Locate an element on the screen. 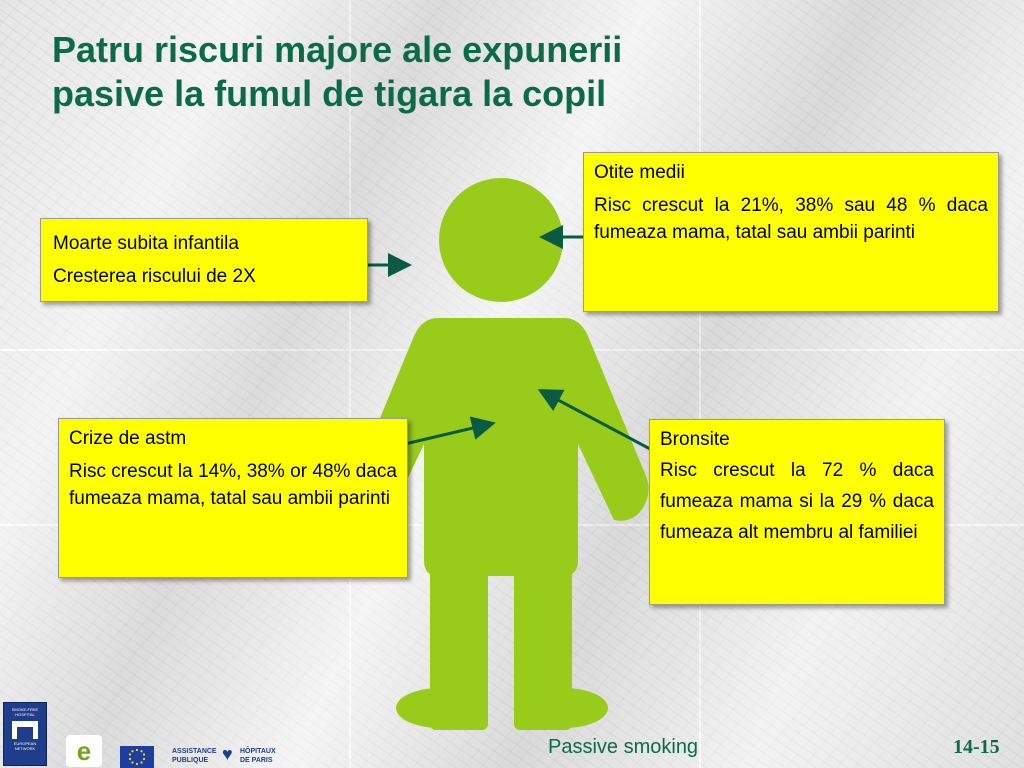 Image resolution: width=1024 pixels, height=768 pixels. figure-left-leg is located at coordinates (459, 645).